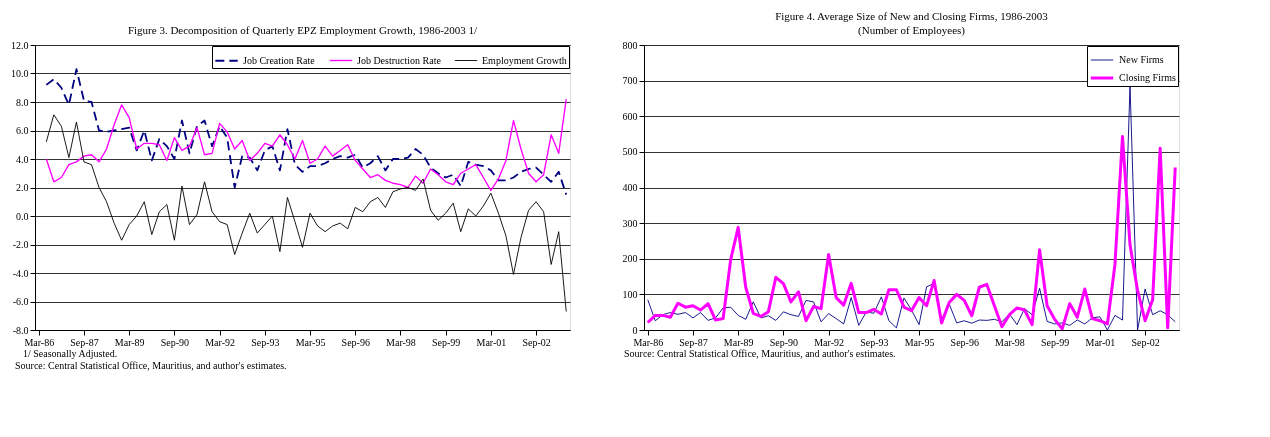  What do you see at coordinates (524, 60) in the screenshot?
I see `legend-label: Employment Growth` at bounding box center [524, 60].